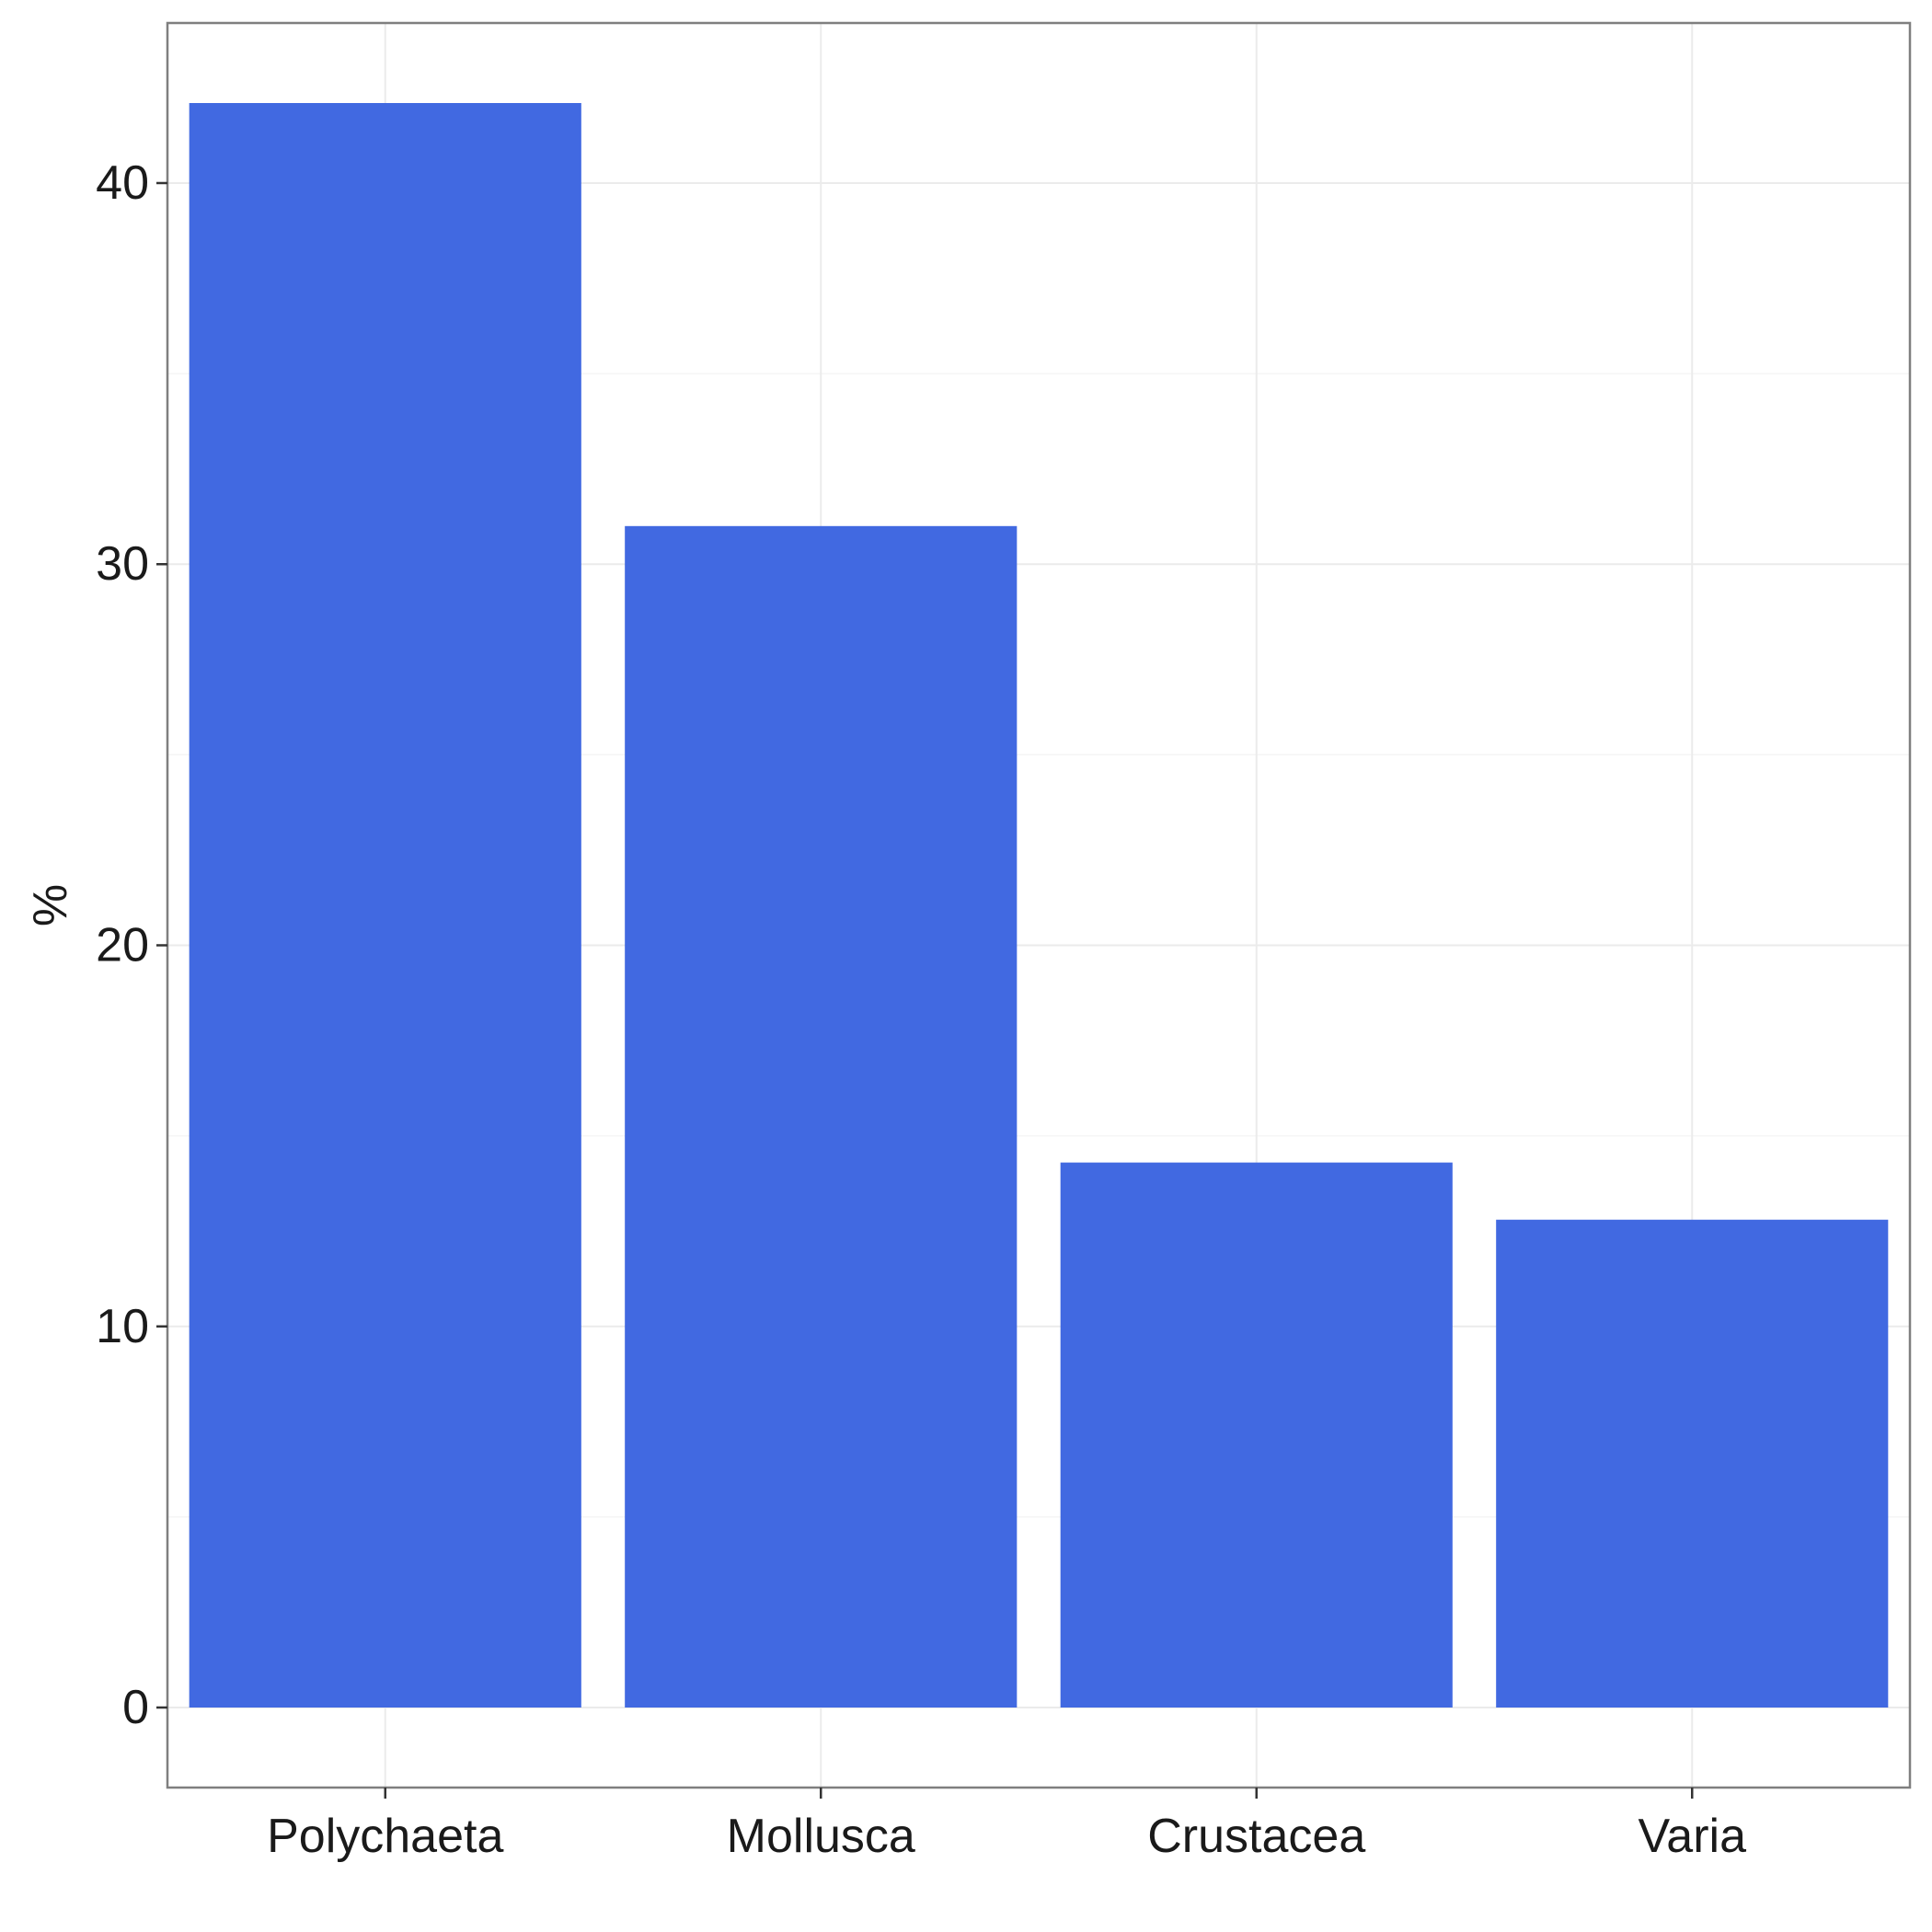 The height and width of the screenshot is (1932, 1932). Describe the element at coordinates (1256, 1435) in the screenshot. I see `bar-crustacea` at that location.